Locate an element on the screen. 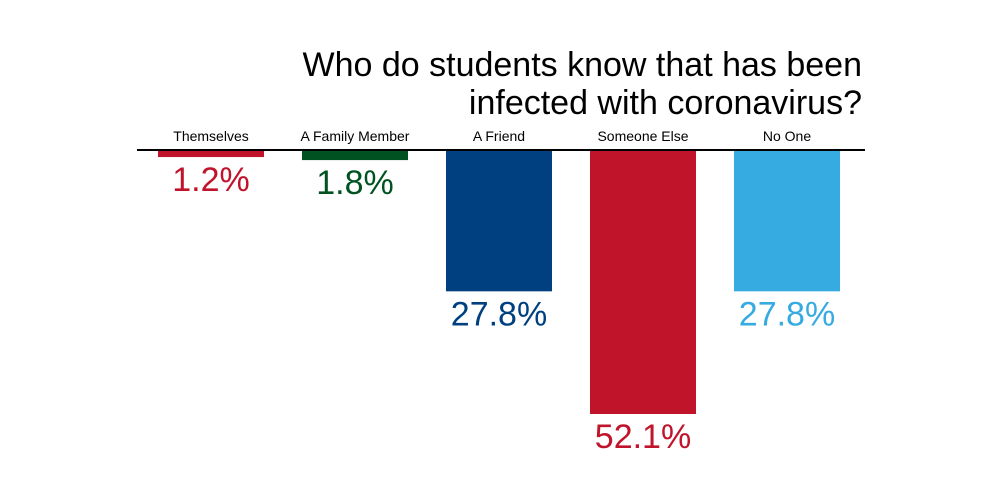 This screenshot has height=500, width=1000. value-label-someone-else: 52.1% is located at coordinates (643, 437).